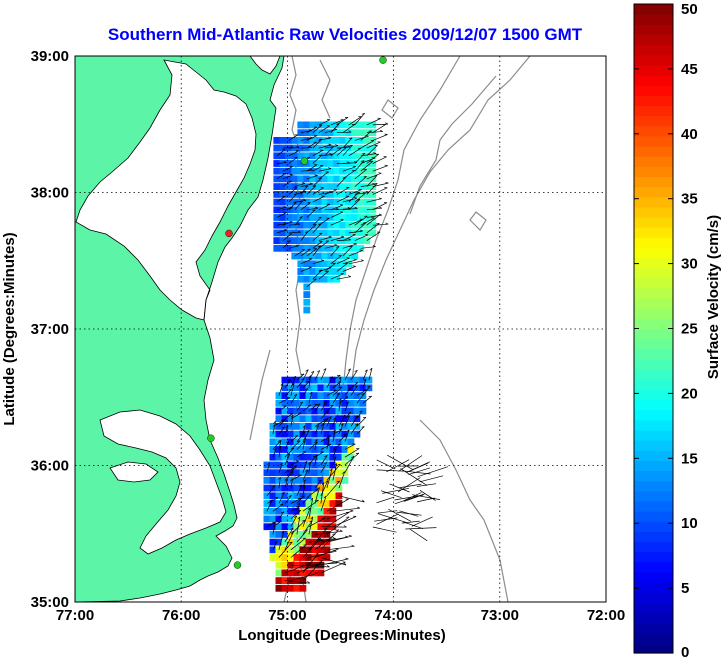 The height and width of the screenshot is (659, 724). Describe the element at coordinates (685, 651) in the screenshot. I see `colorbar-tick-label: 0` at that location.